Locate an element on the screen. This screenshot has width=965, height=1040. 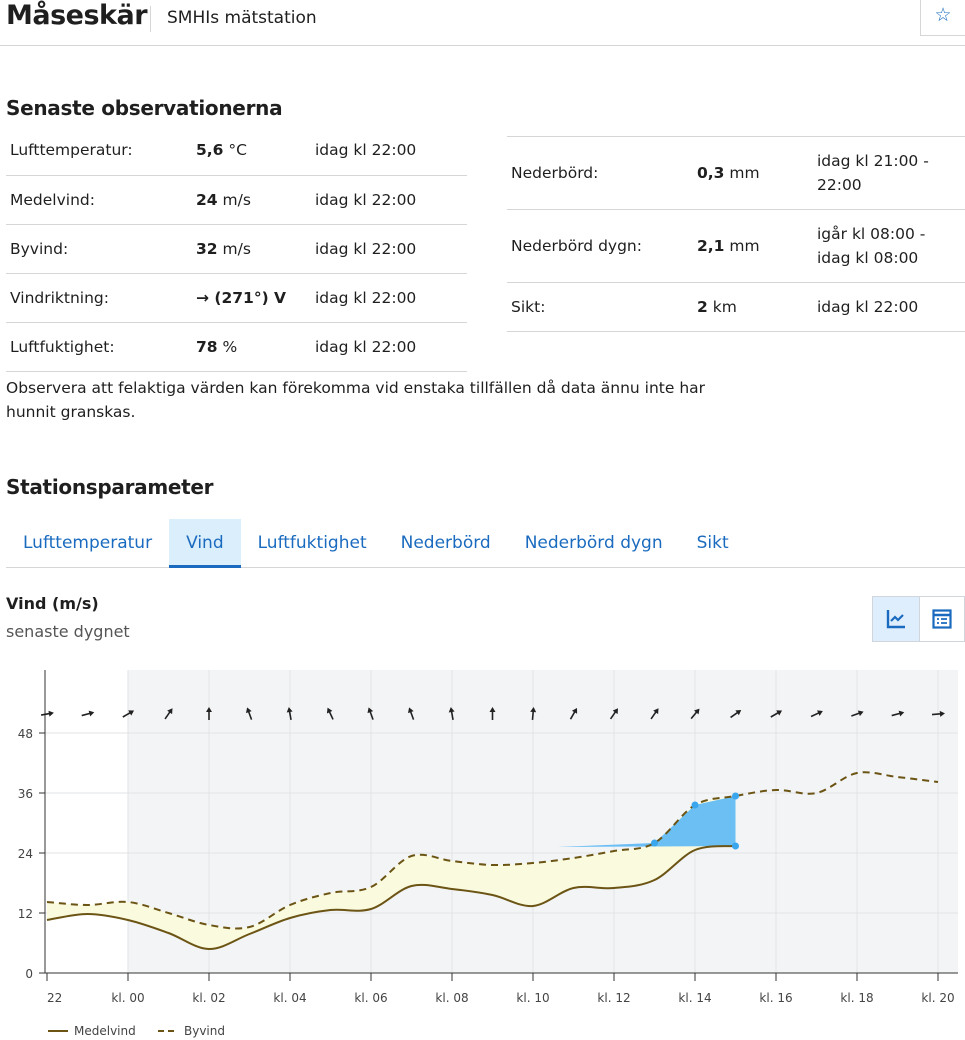
y-tick-label: 48 is located at coordinates (25, 734).